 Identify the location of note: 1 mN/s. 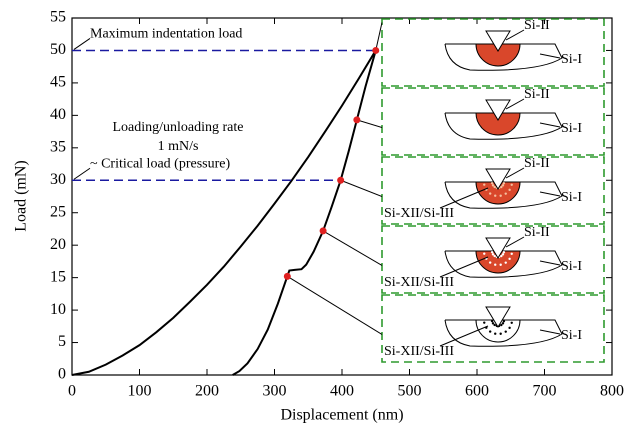
(178, 146).